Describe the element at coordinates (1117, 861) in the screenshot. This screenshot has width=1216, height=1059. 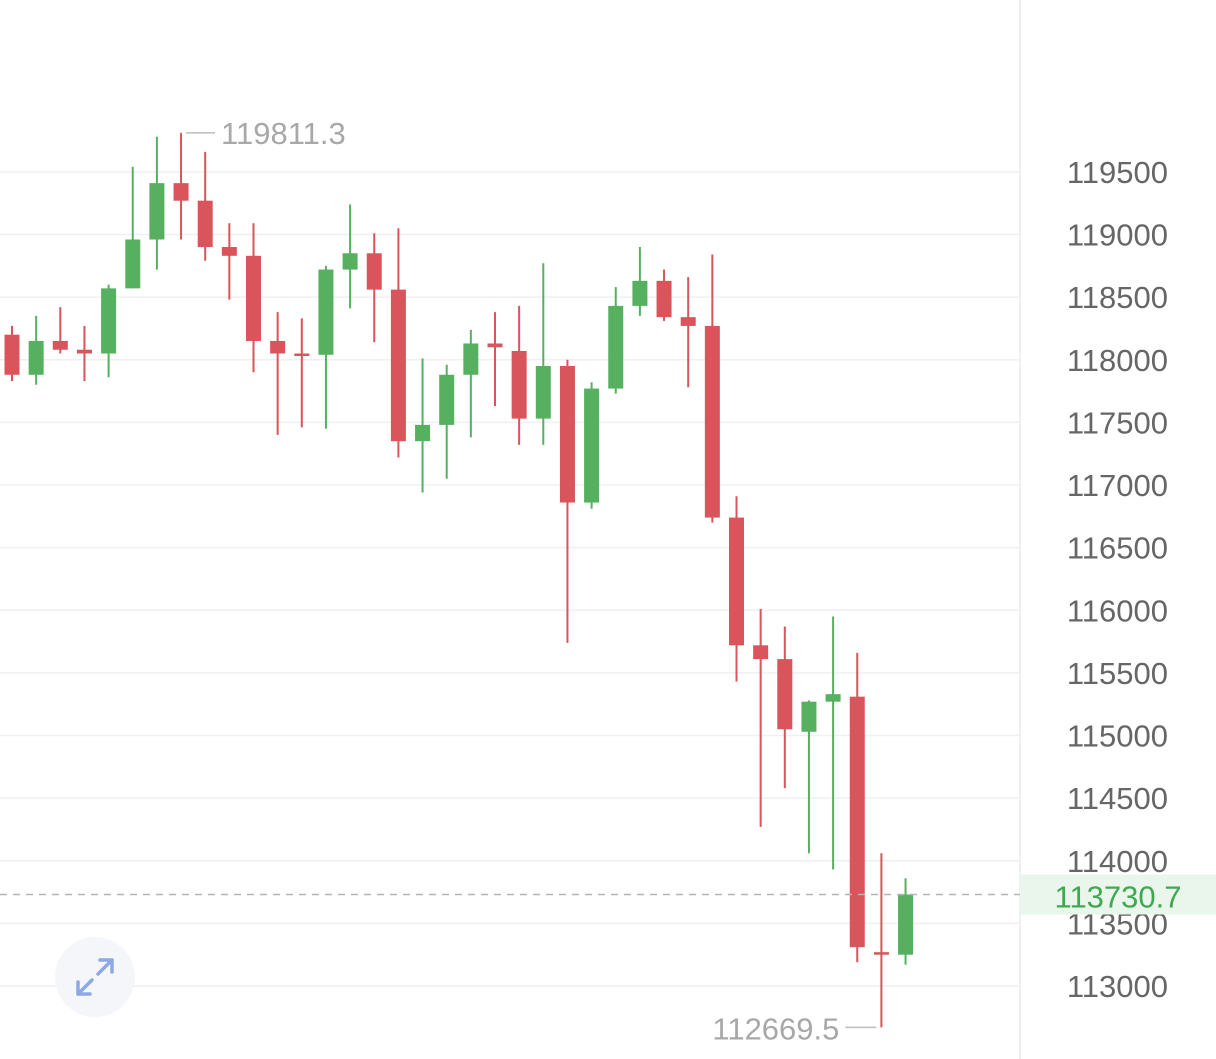
I see `y-tick-label: 114000` at that location.